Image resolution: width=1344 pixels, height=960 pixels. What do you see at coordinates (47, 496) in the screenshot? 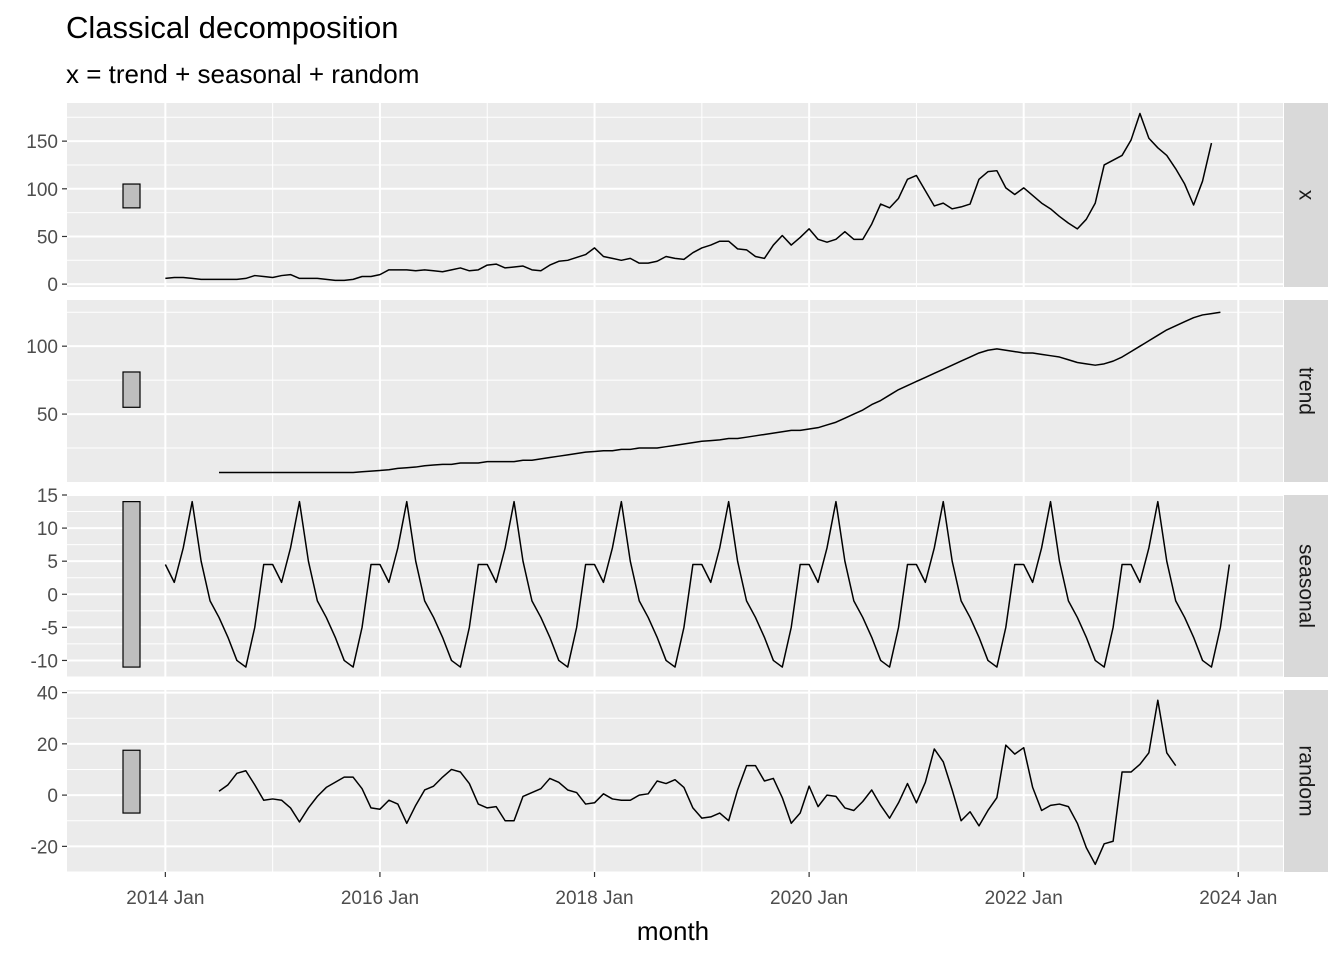
I see `y-tick-label: 15` at bounding box center [47, 496].